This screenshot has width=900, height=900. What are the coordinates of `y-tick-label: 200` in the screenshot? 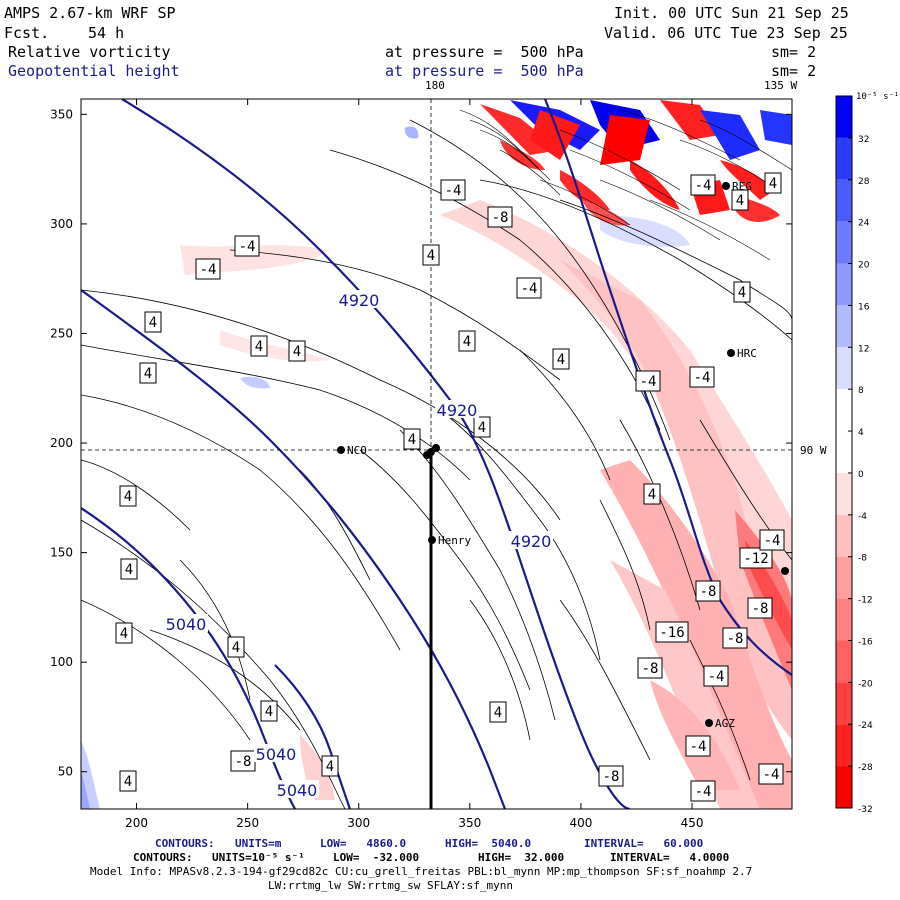 It's located at (61, 443).